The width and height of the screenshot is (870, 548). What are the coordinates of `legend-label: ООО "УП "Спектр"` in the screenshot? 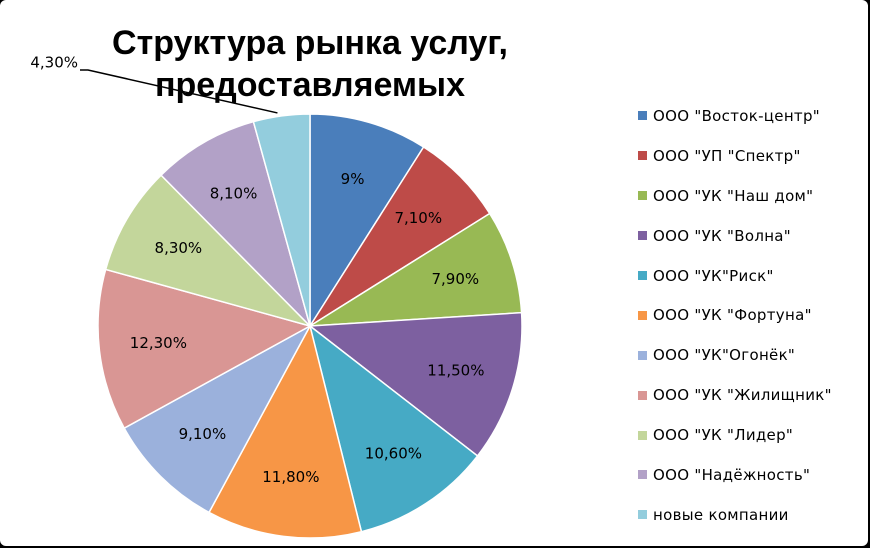 It's located at (727, 155).